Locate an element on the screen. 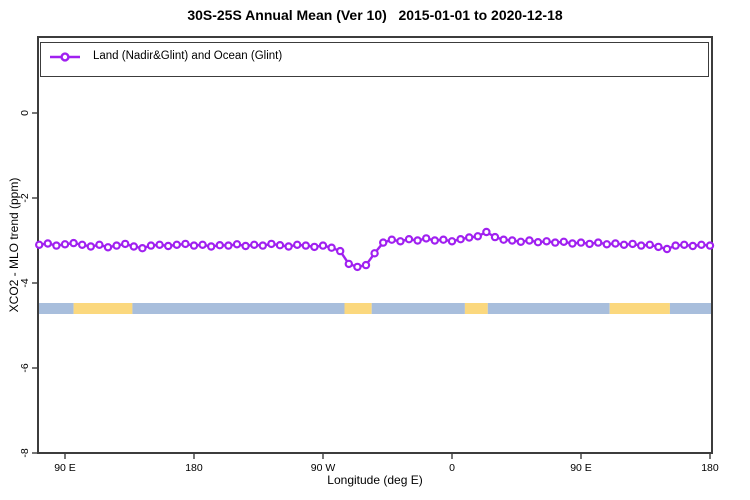 This screenshot has width=750, height=500. x-axis-title: Longitude (deg E) is located at coordinates (375, 480).